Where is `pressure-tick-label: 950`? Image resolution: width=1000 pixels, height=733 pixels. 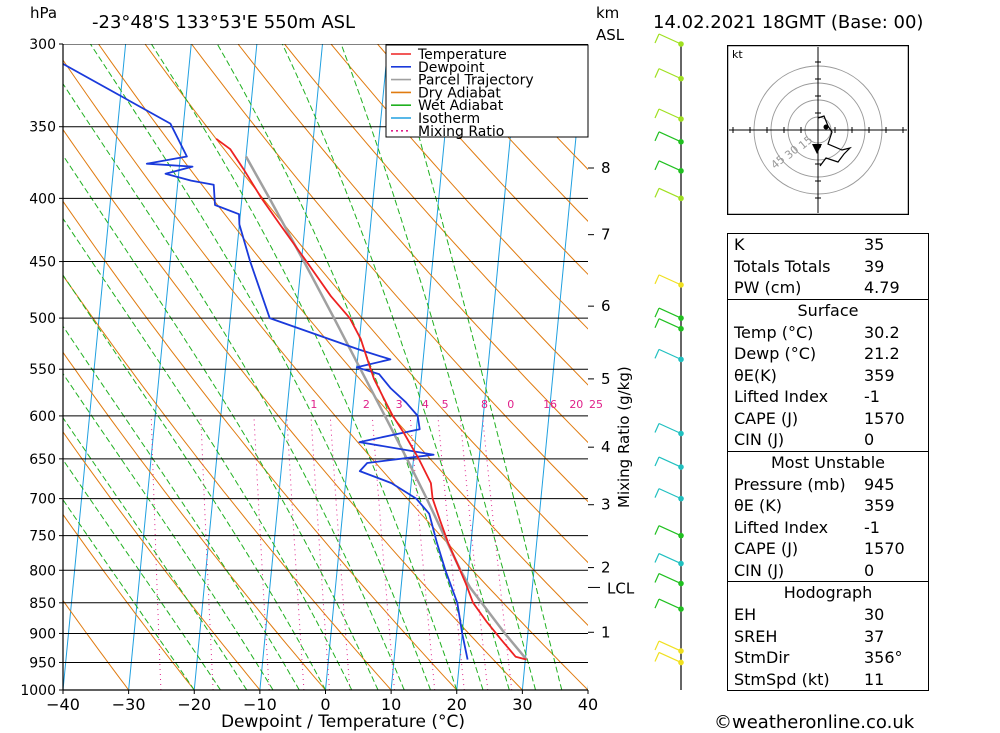 pressure-tick-label: 950 is located at coordinates (42, 663).